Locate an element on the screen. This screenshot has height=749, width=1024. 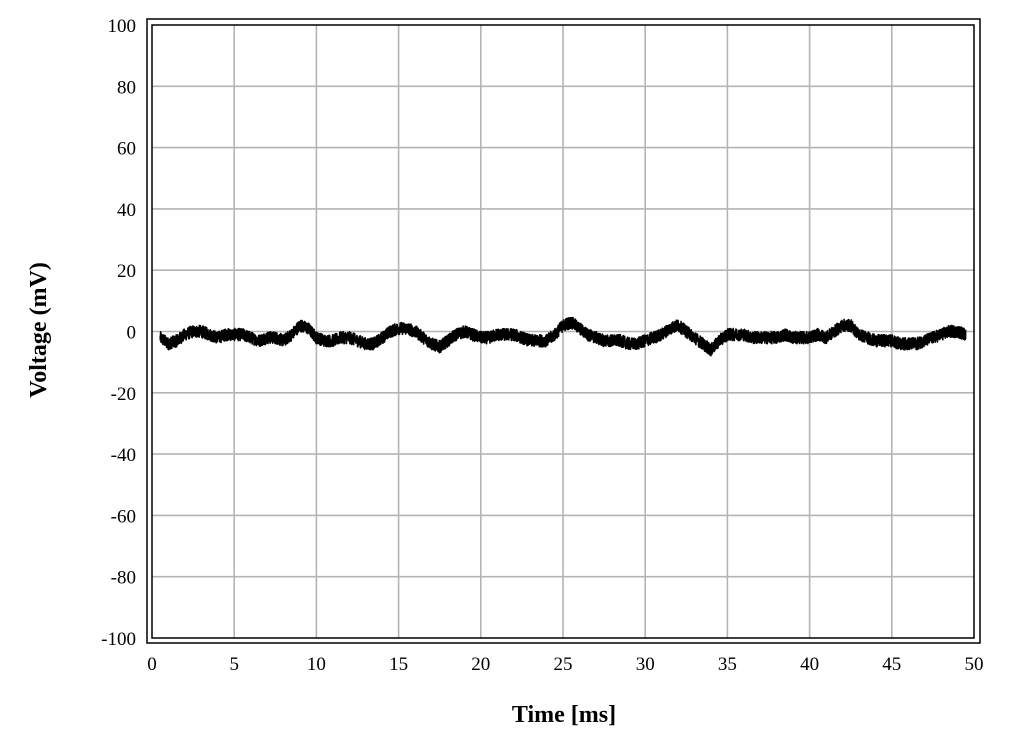
y-tick-label: -20 is located at coordinates (123, 394).